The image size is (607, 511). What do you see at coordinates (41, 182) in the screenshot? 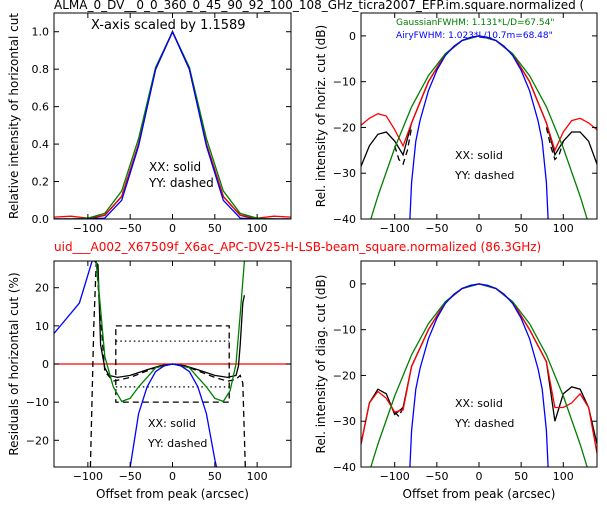
I see `y-tick-label: 0.2` at bounding box center [41, 182].